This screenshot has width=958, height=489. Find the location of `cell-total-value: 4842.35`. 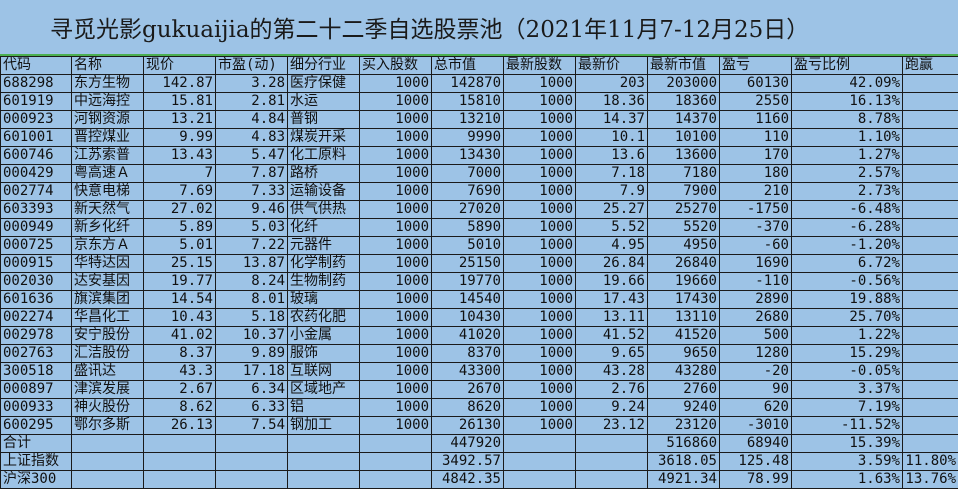

cell-total-value: 4842.35 is located at coordinates (467, 479).